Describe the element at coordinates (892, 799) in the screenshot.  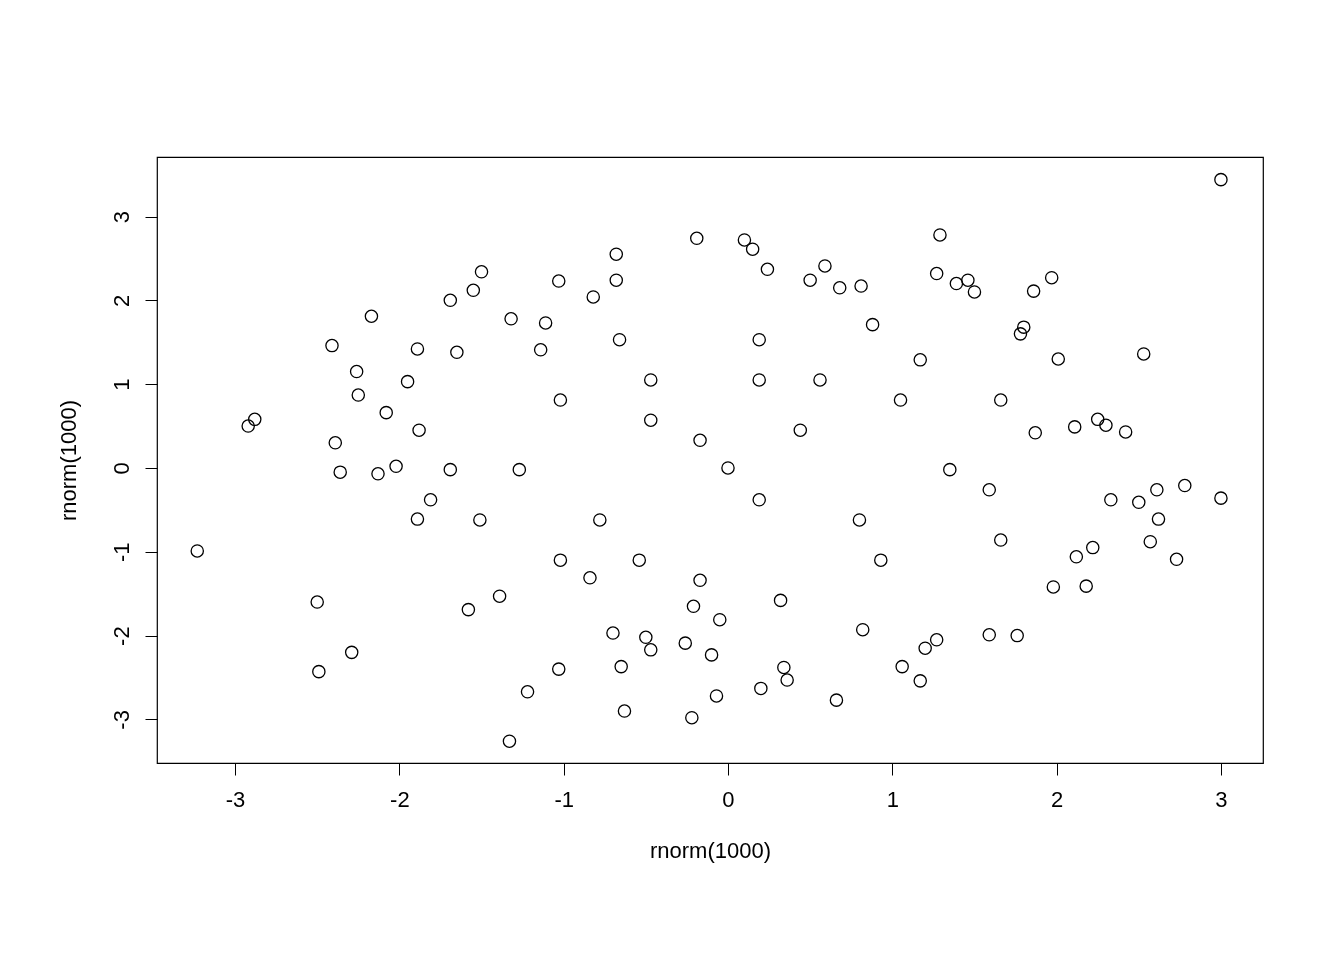
I see `x-tick-label: 1` at that location.